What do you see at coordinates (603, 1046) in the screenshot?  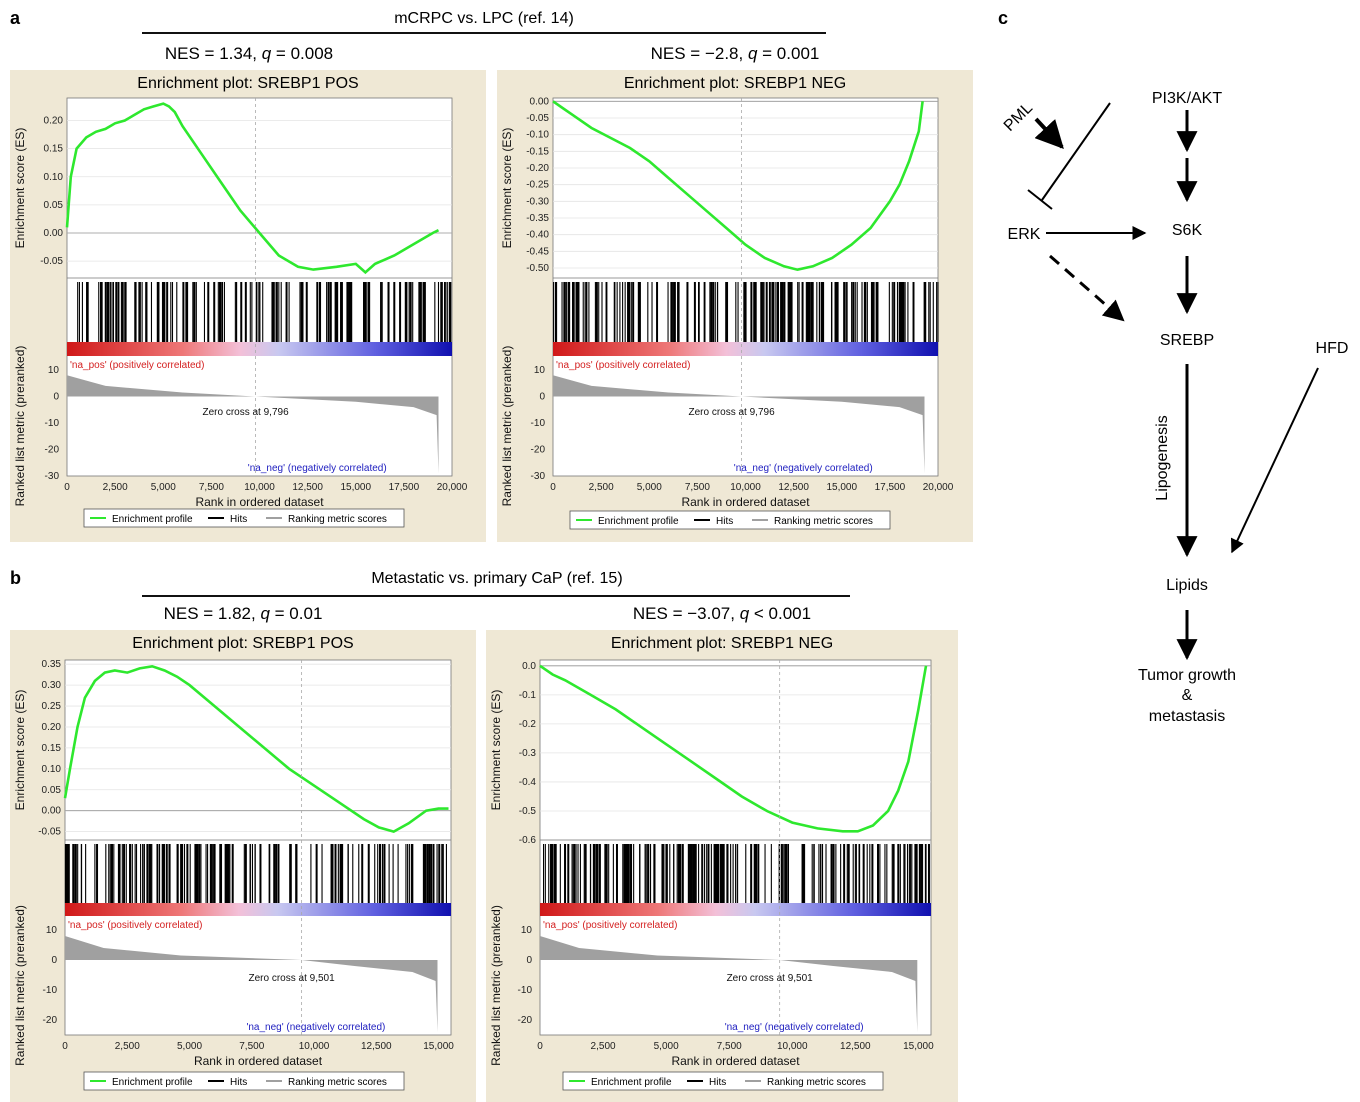 I see `x-tick-label: 2,500` at bounding box center [603, 1046].